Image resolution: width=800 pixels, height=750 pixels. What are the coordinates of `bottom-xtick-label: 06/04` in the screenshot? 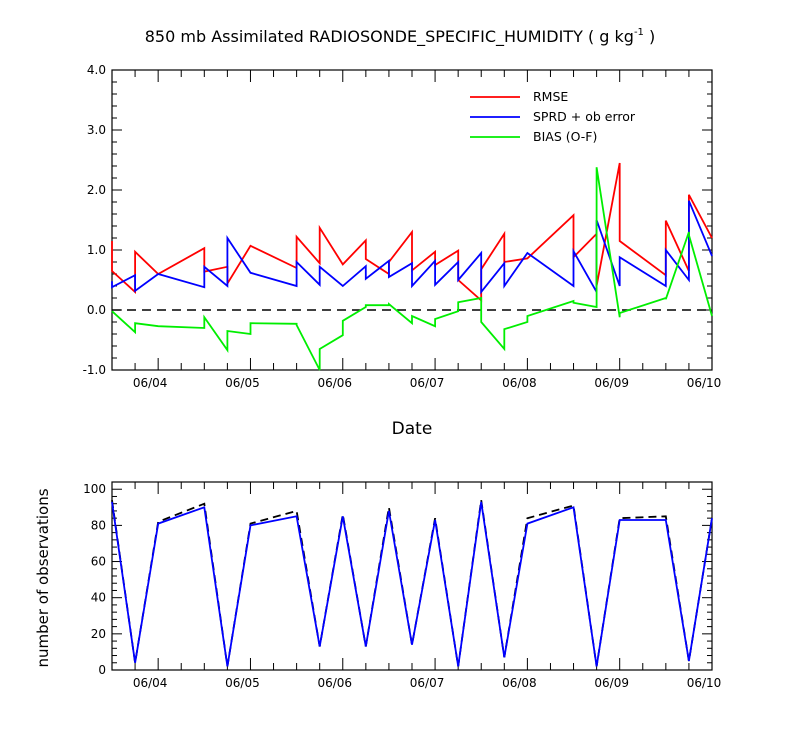 It's located at (150, 683).